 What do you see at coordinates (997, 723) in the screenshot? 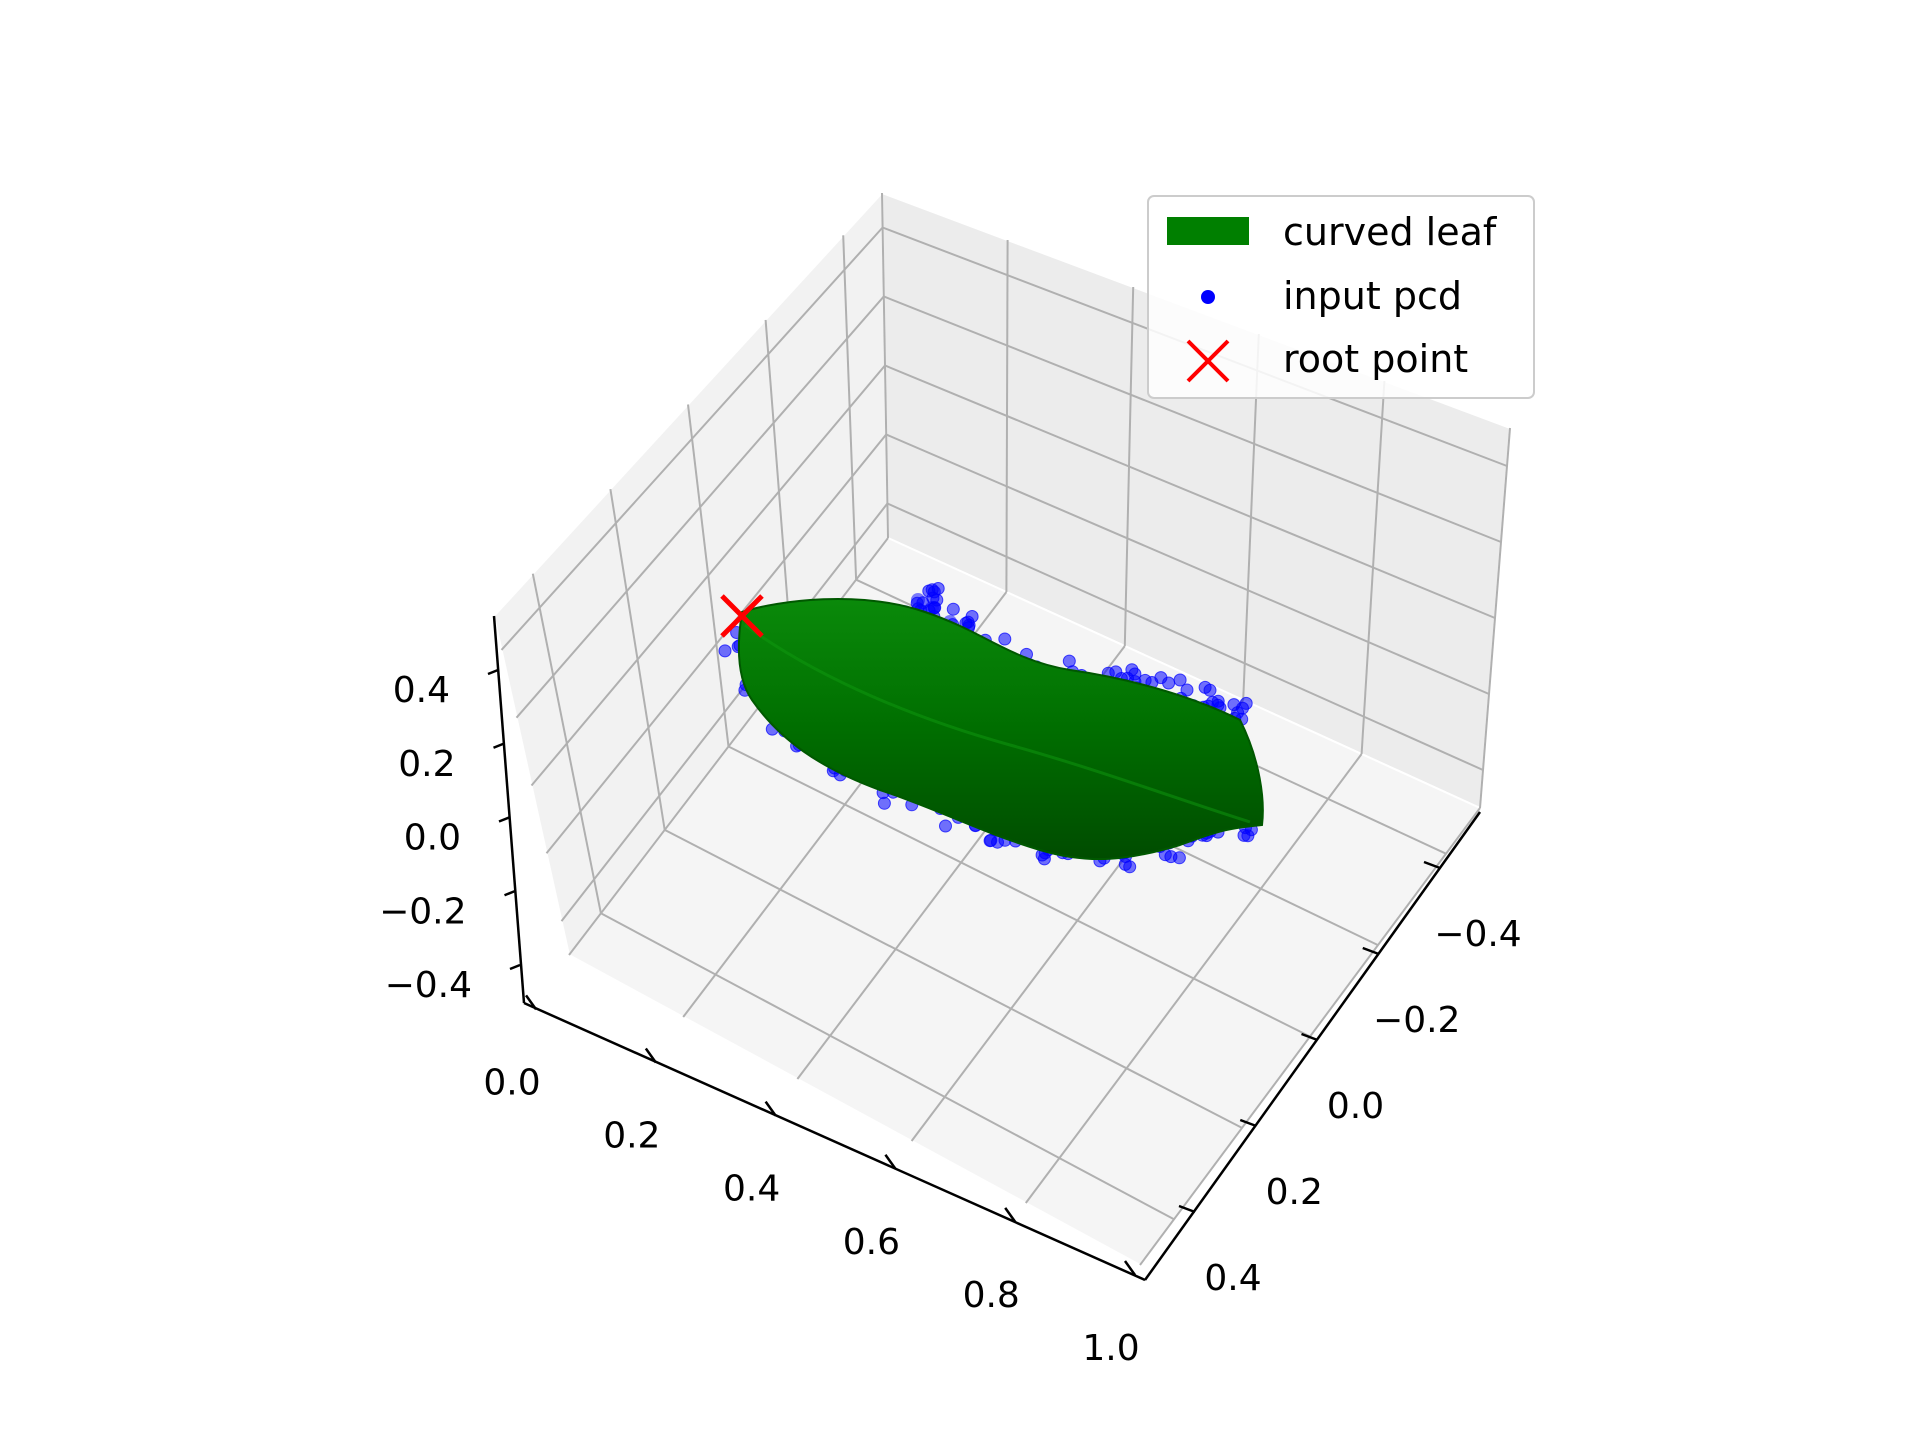
I see `curved-leaf-midrib` at bounding box center [997, 723].